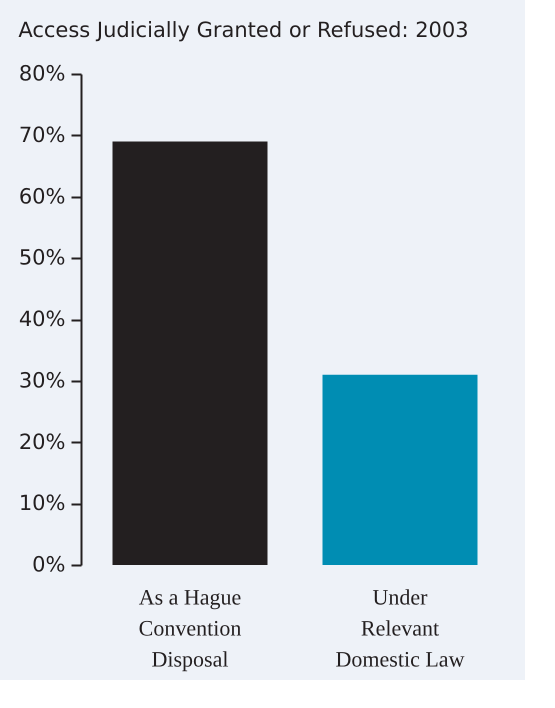 This screenshot has width=555, height=708. Describe the element at coordinates (243, 30) in the screenshot. I see `chart-title: Access Judicially Granted or Refused: 2003` at that location.